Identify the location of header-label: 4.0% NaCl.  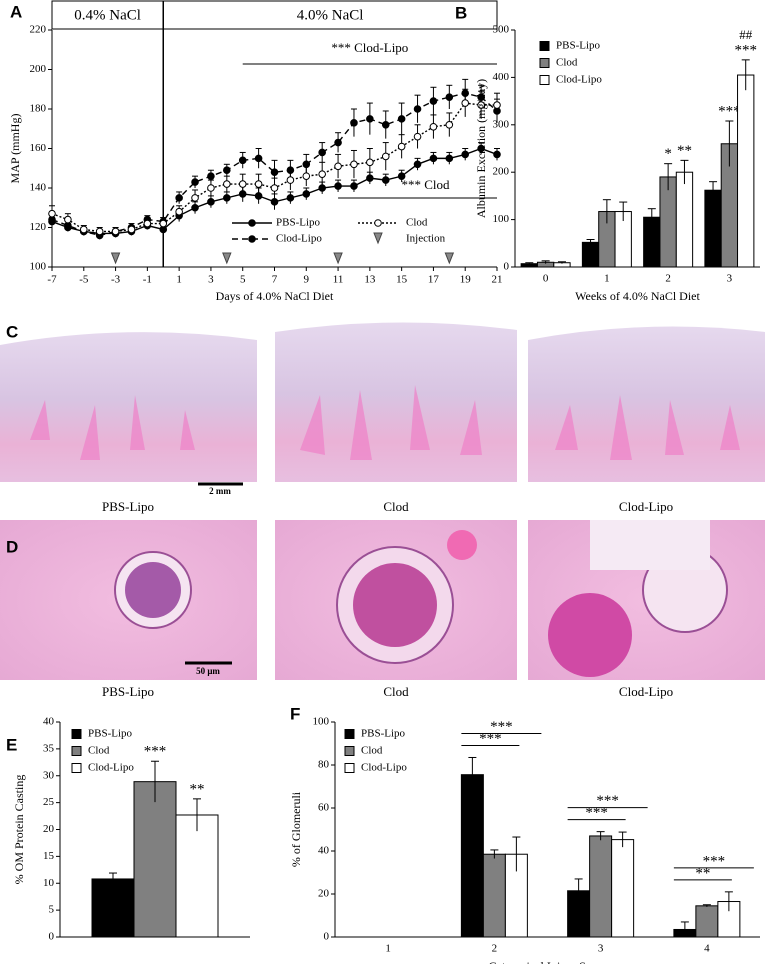
(330, 15).